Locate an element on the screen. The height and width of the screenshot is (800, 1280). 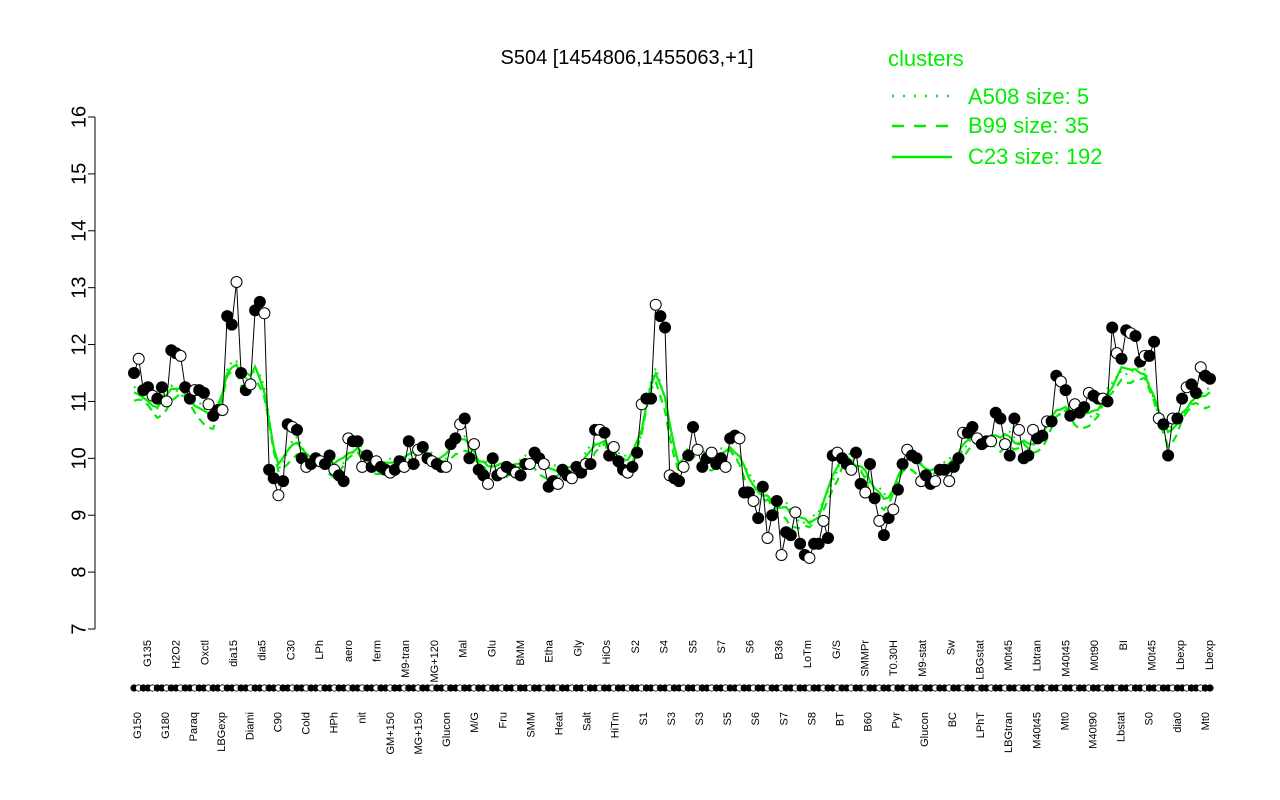
x-tick-label: MG+120 is located at coordinates (435, 661).